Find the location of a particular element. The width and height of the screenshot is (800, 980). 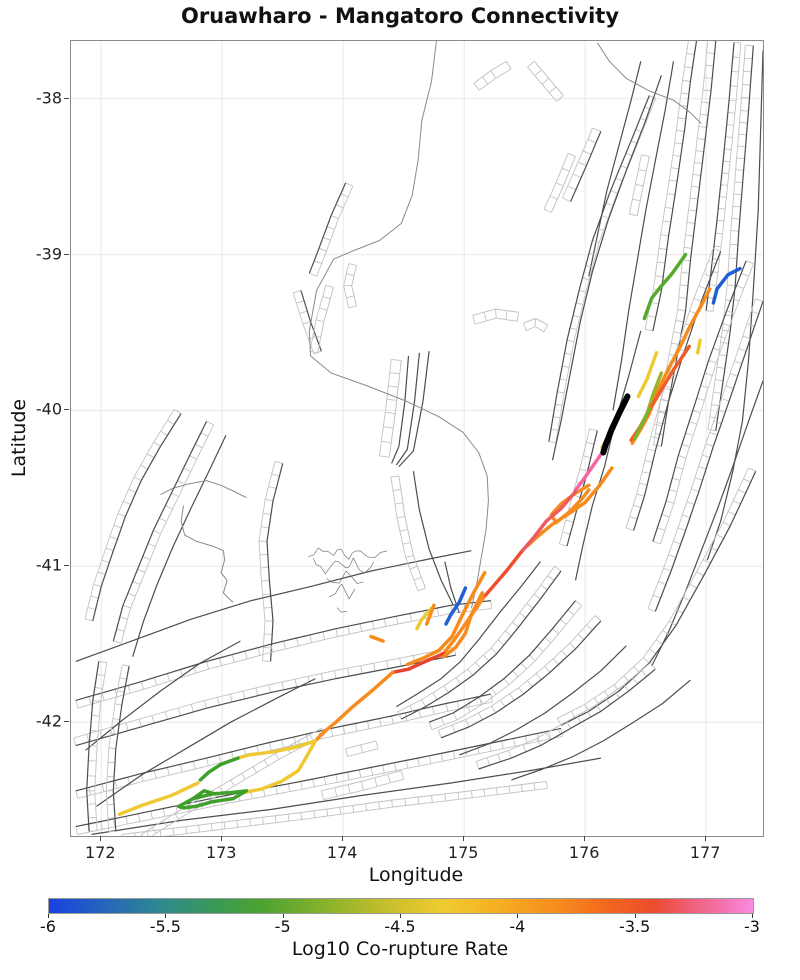

axis-tick-mark is located at coordinates (66, 566).